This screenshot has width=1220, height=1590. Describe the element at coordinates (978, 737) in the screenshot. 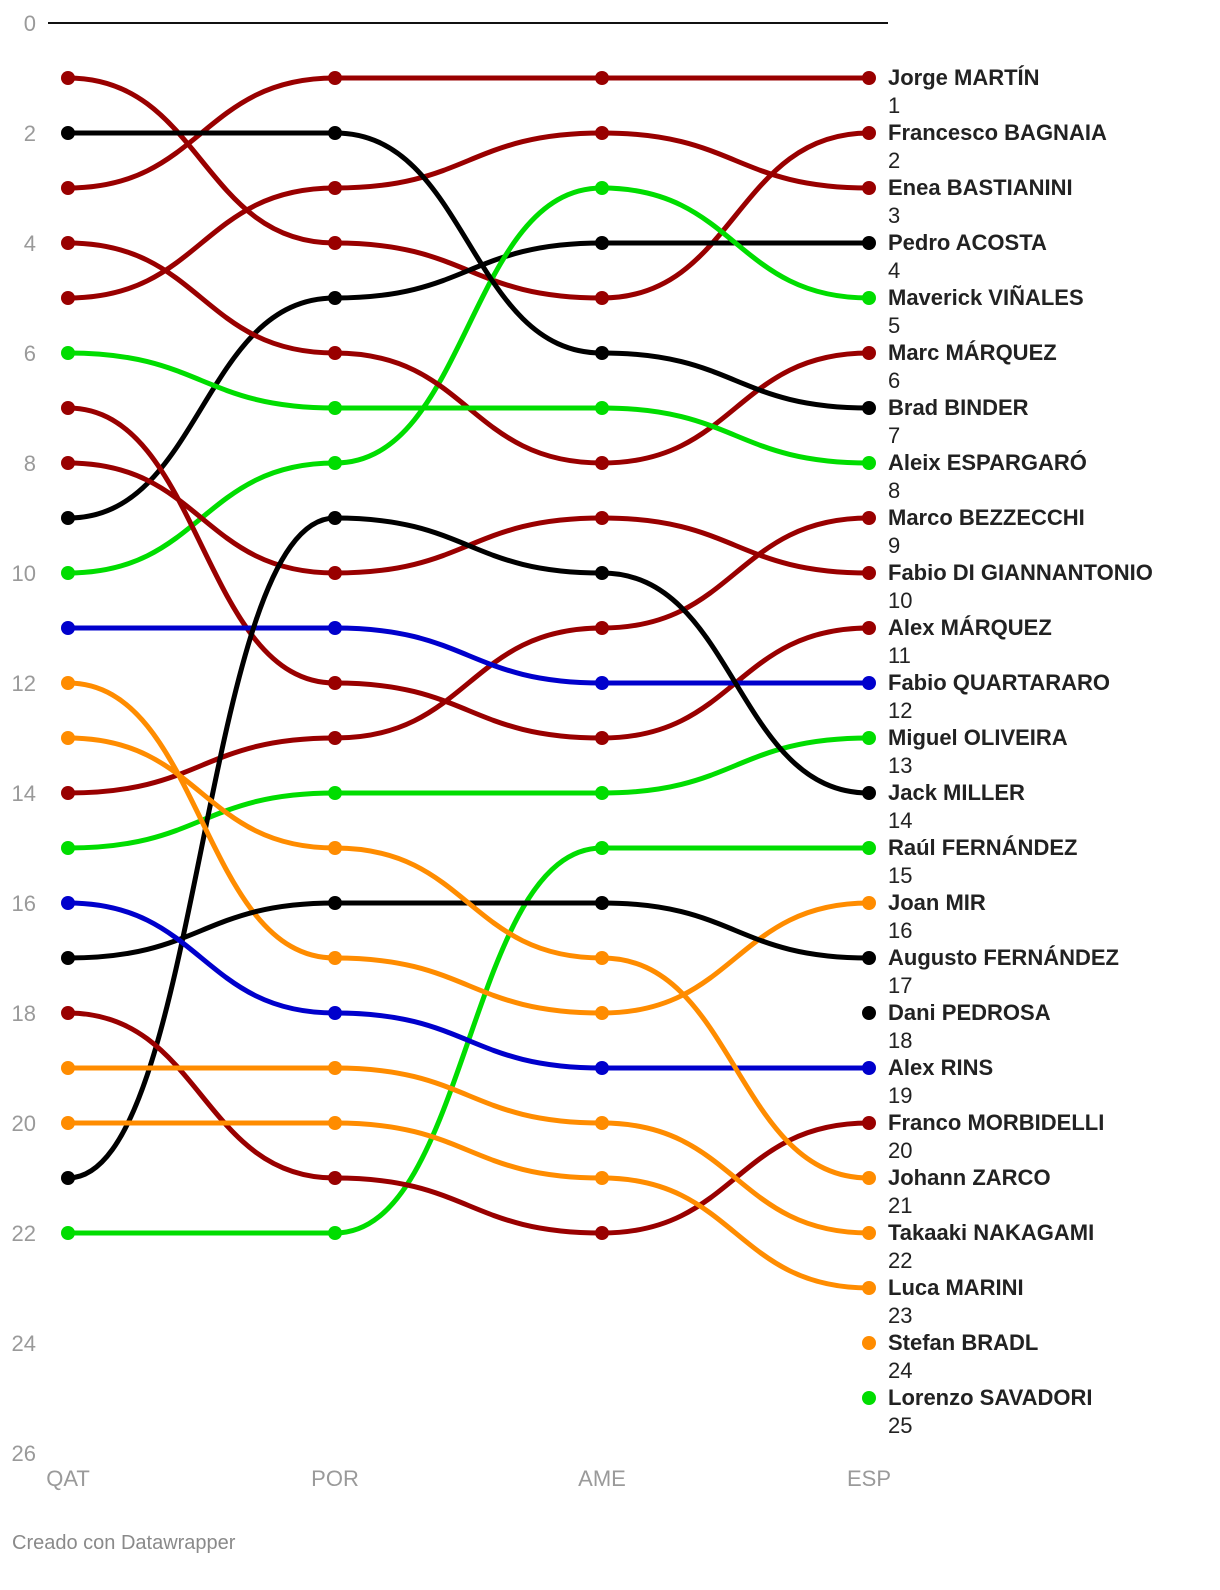

I see `series-label-name: Miguel OLIVEIRA` at that location.